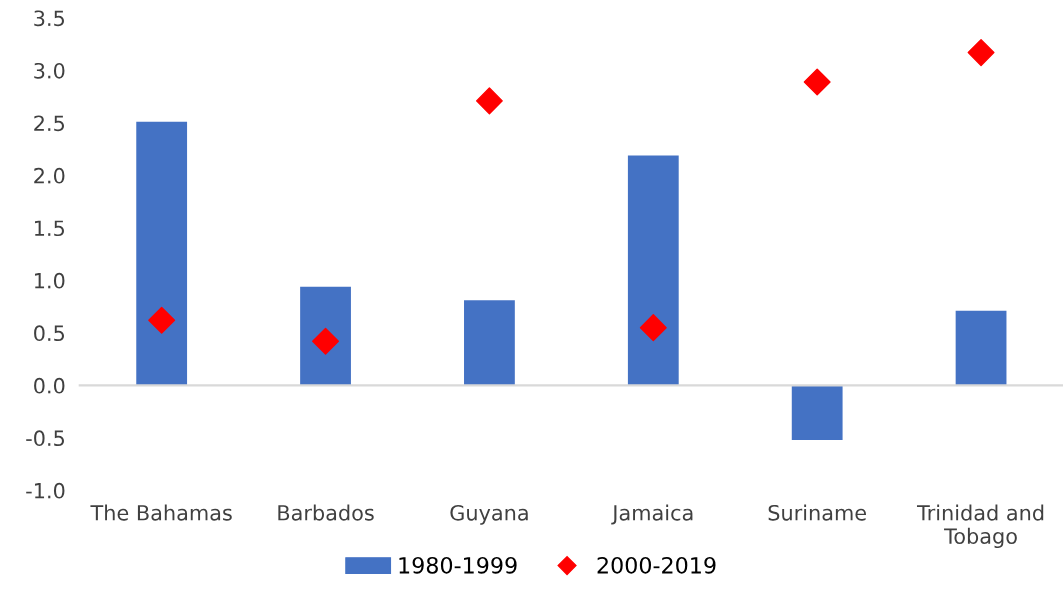  Describe the element at coordinates (49, 280) in the screenshot. I see `y-tick-label: 1.0` at that location.